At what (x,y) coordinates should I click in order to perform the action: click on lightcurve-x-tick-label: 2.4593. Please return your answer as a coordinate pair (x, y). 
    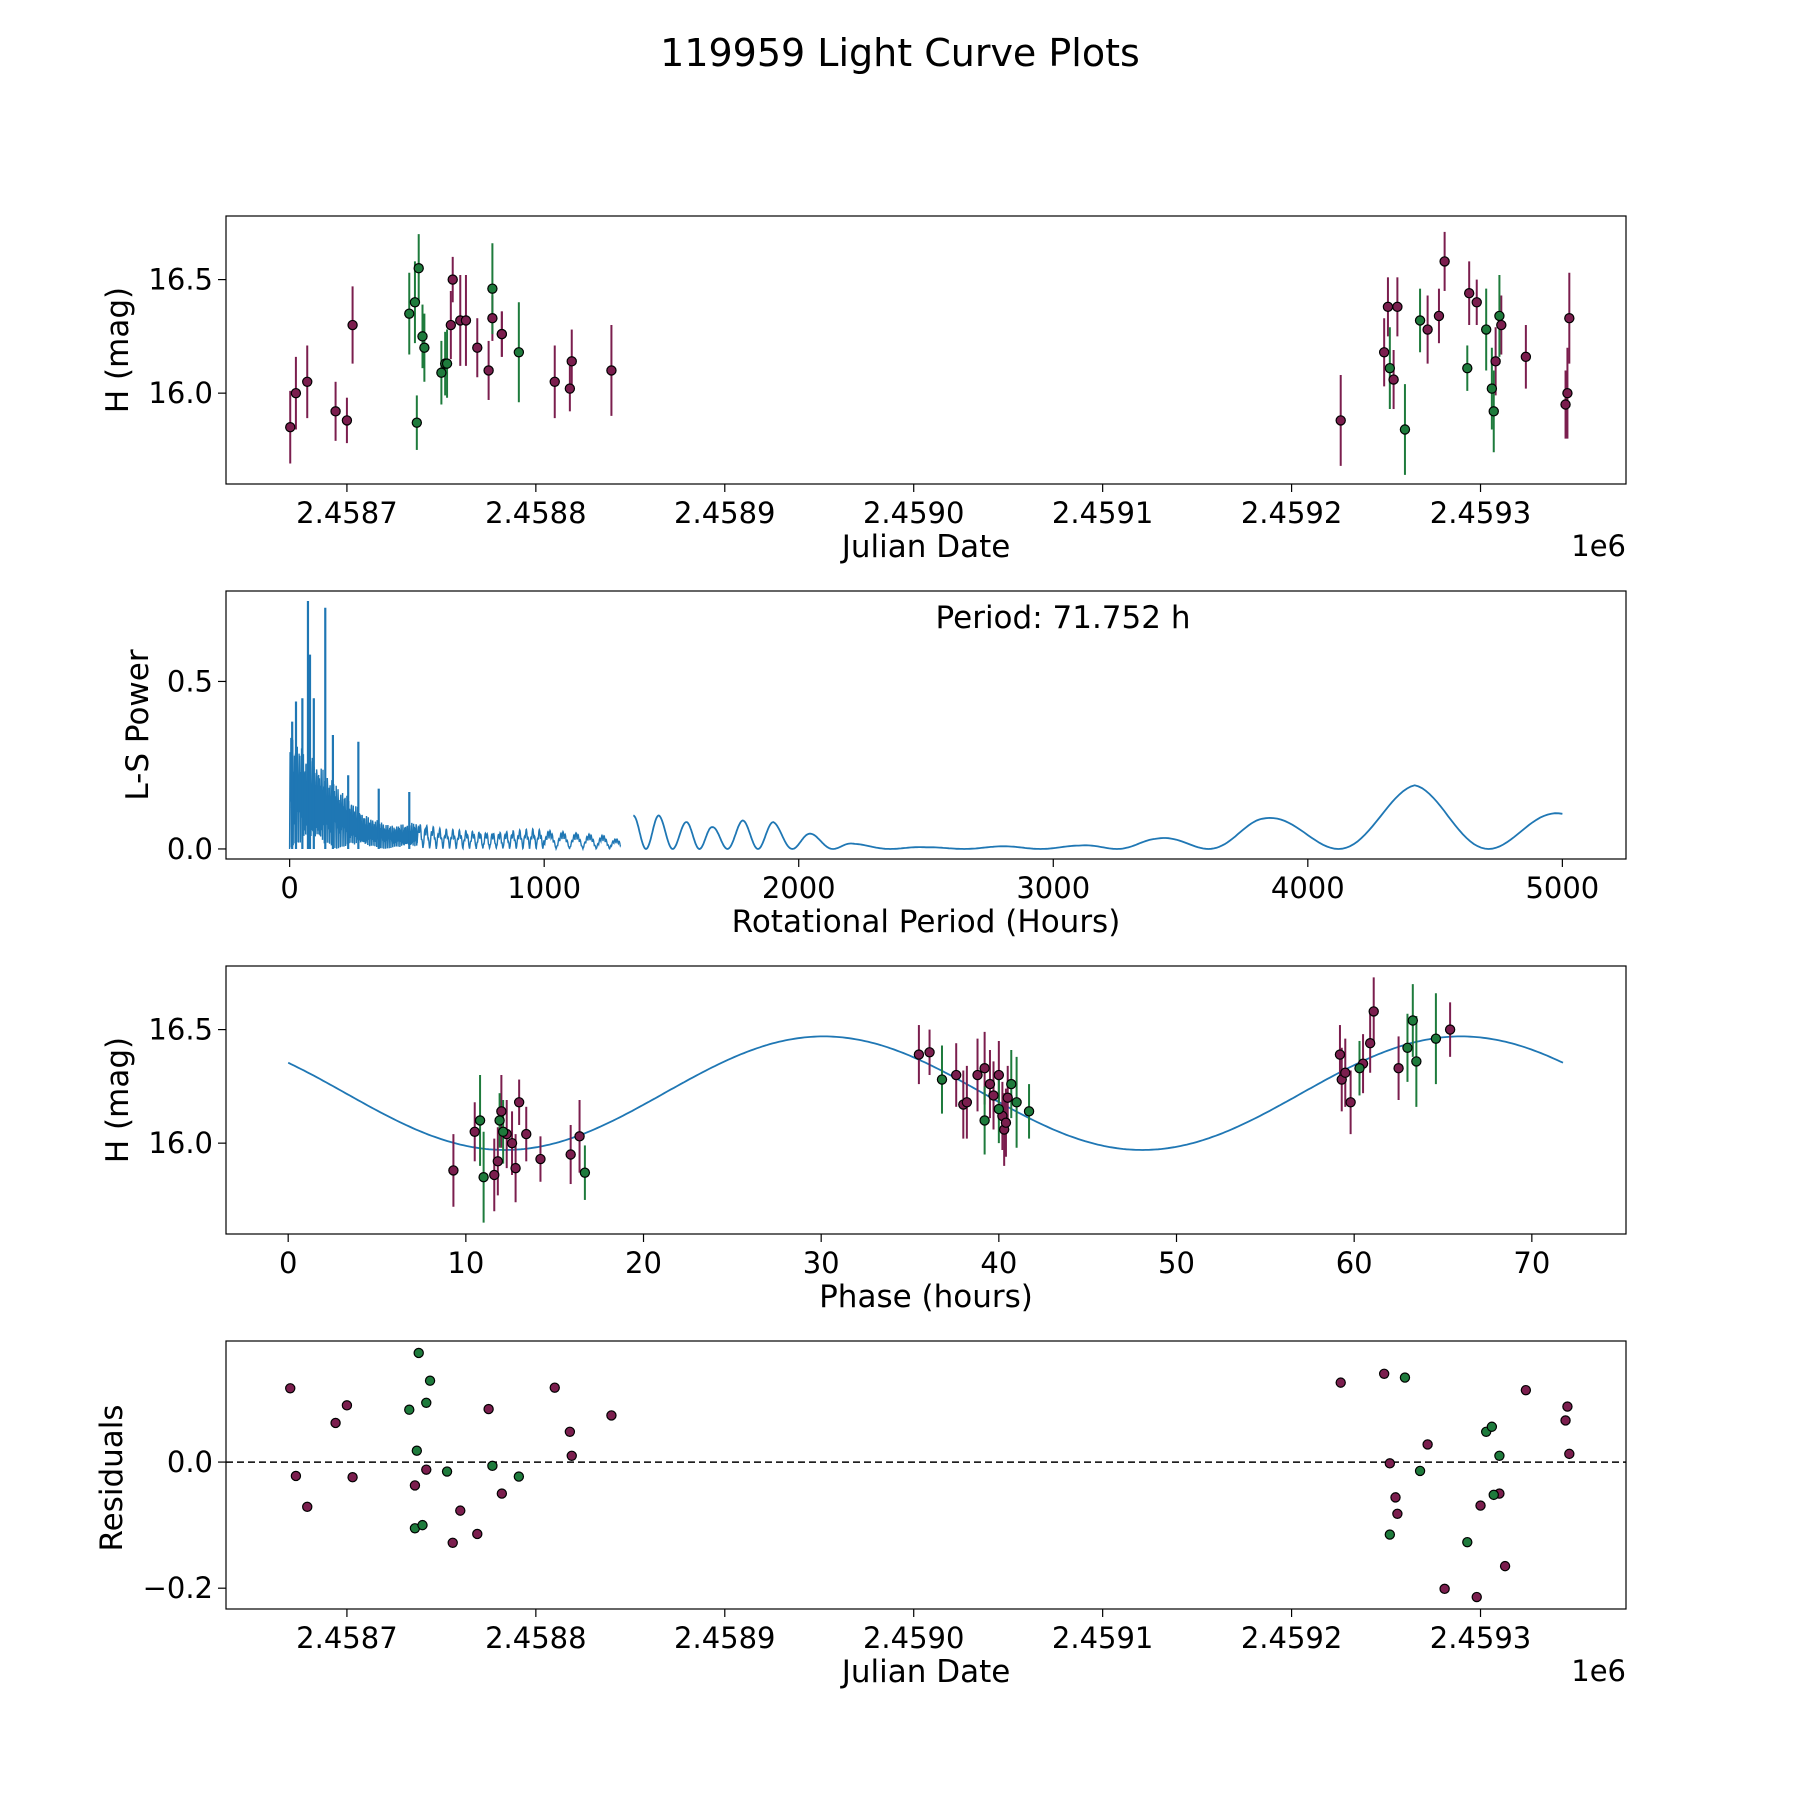
    Looking at the image, I should click on (1480, 513).